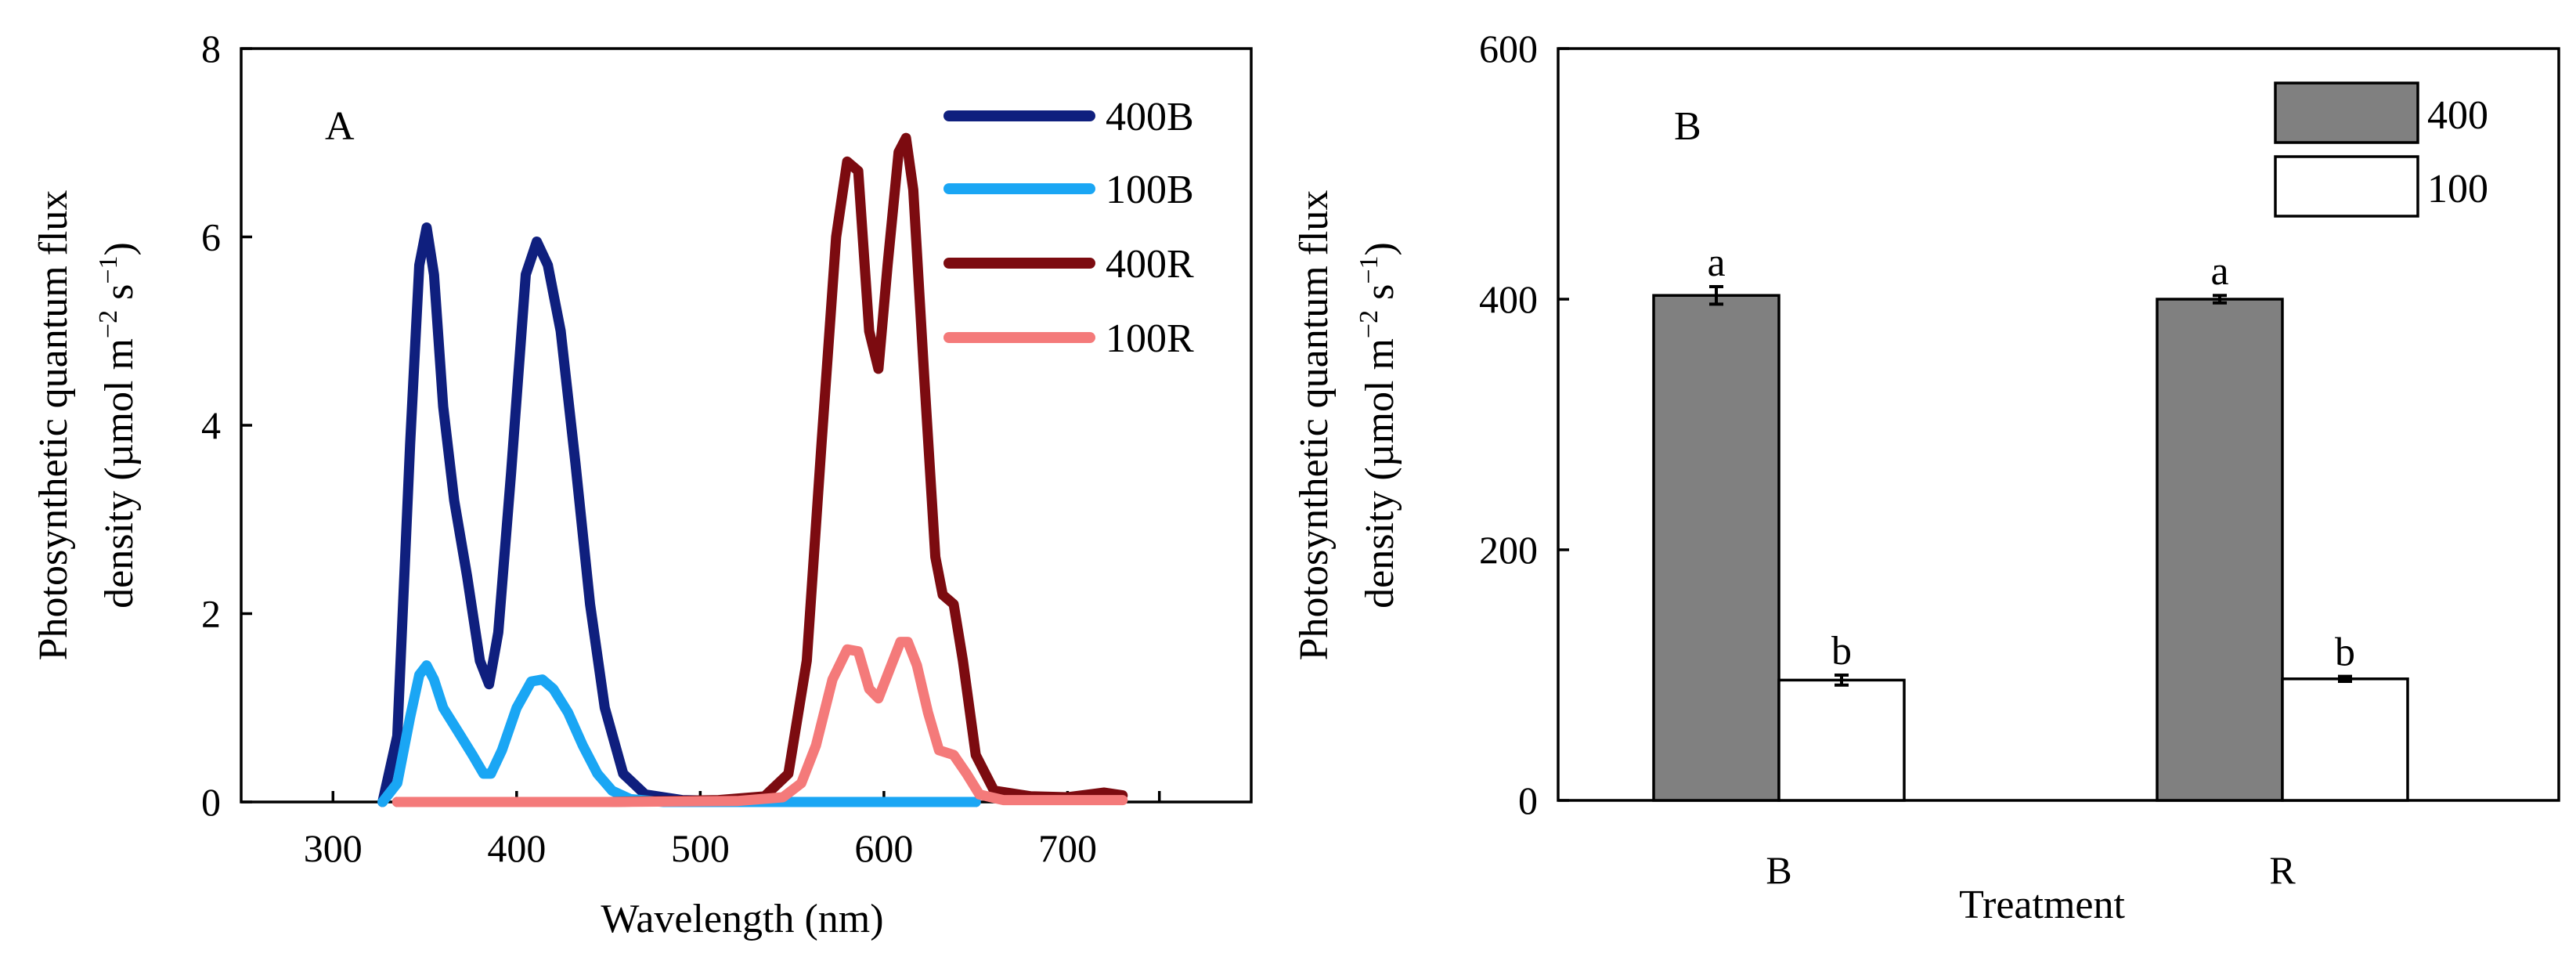 This screenshot has height=968, width=2576. I want to click on y-tick-label-4: 4, so click(211, 425).